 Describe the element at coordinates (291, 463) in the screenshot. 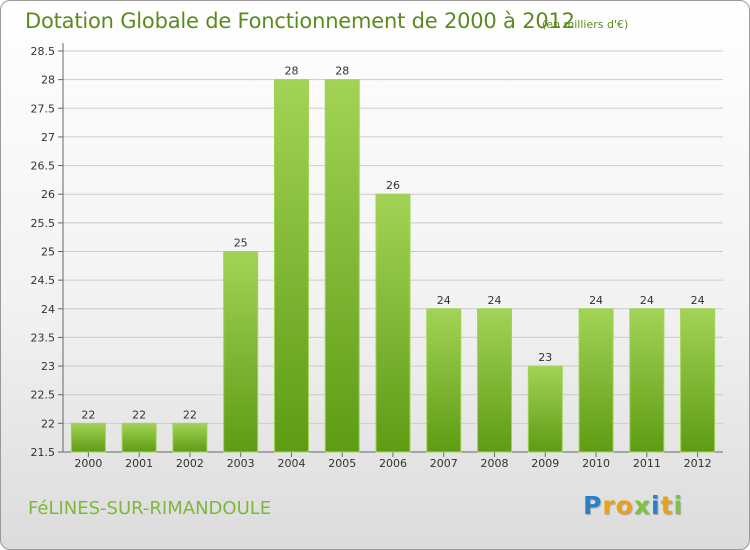

I see `x-tick-label: 2004` at that location.